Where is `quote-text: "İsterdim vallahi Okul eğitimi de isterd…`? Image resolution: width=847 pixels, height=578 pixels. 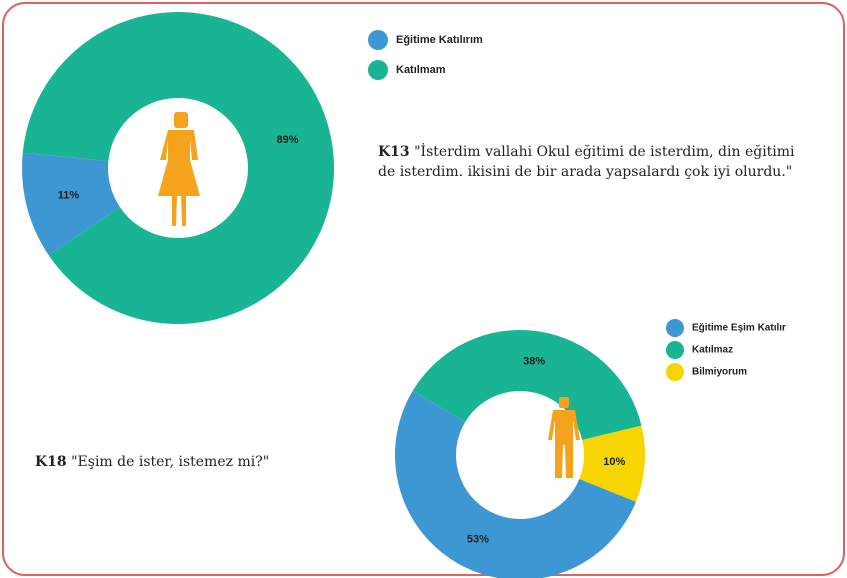
quote-text: "İsterdim vallahi Okul eğitimi de isterd… is located at coordinates (586, 162).